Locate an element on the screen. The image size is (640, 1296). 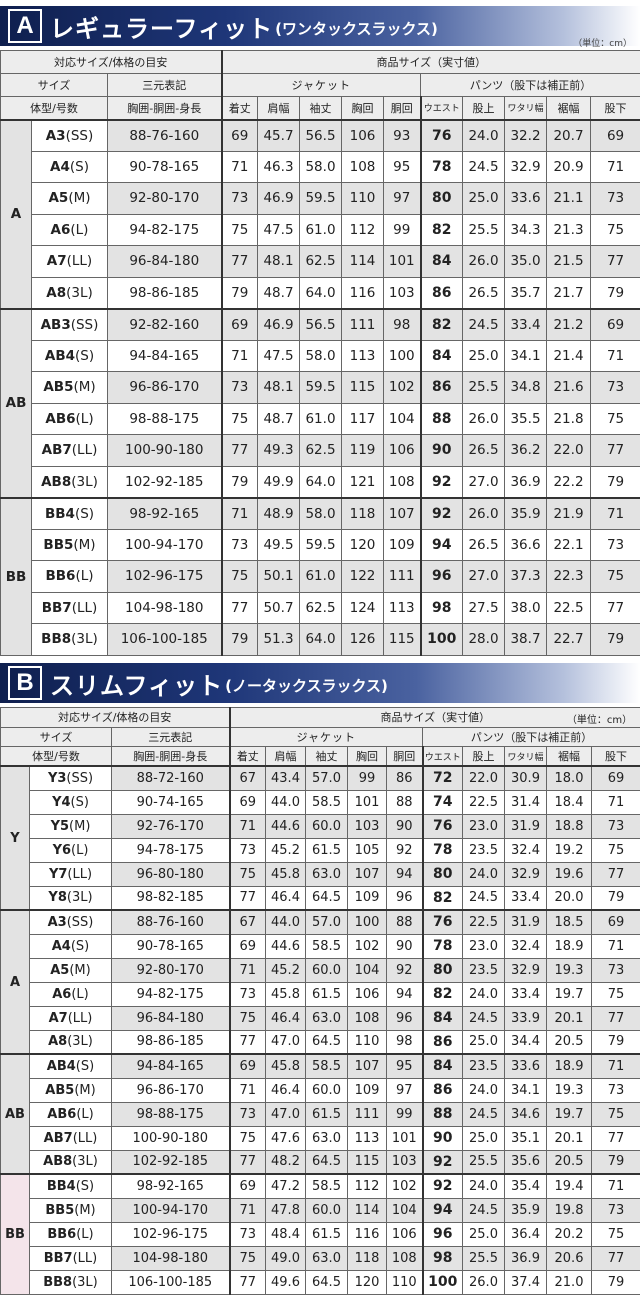
cell-waist: 80 is located at coordinates (441, 198).